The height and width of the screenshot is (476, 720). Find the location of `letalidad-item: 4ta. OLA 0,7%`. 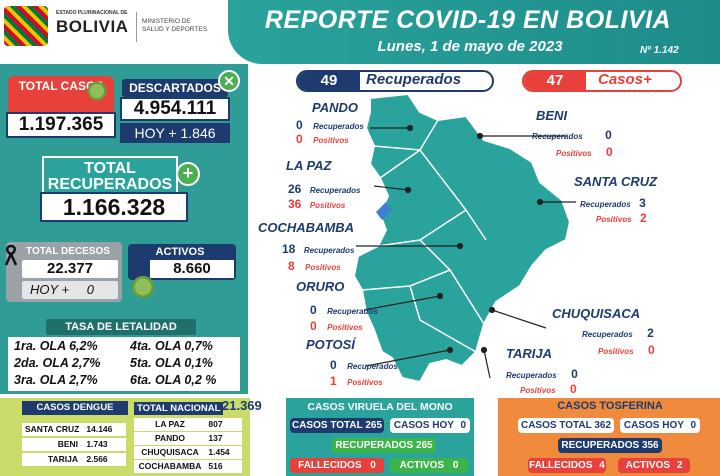

letalidad-item: 4ta. OLA 0,7% is located at coordinates (171, 346).